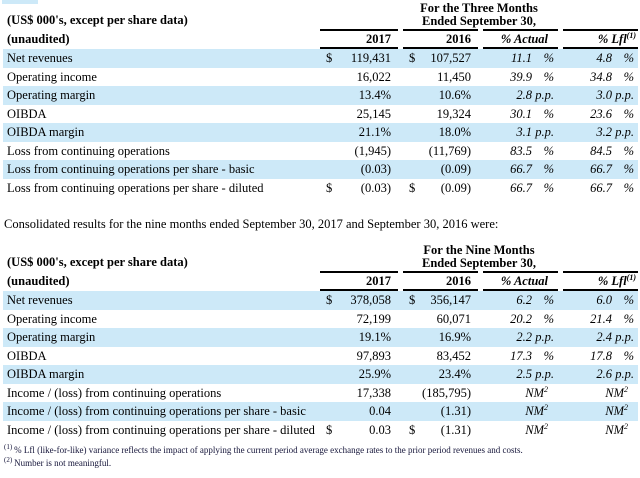 The width and height of the screenshot is (640, 478). I want to click on amount: 17.3, so click(521, 355).